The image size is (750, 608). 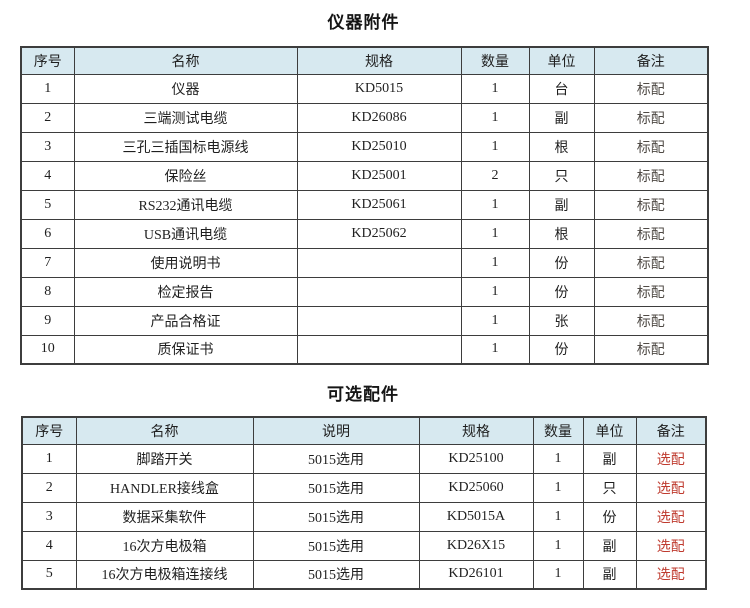 I want to click on cell: KD5015A, so click(x=476, y=516).